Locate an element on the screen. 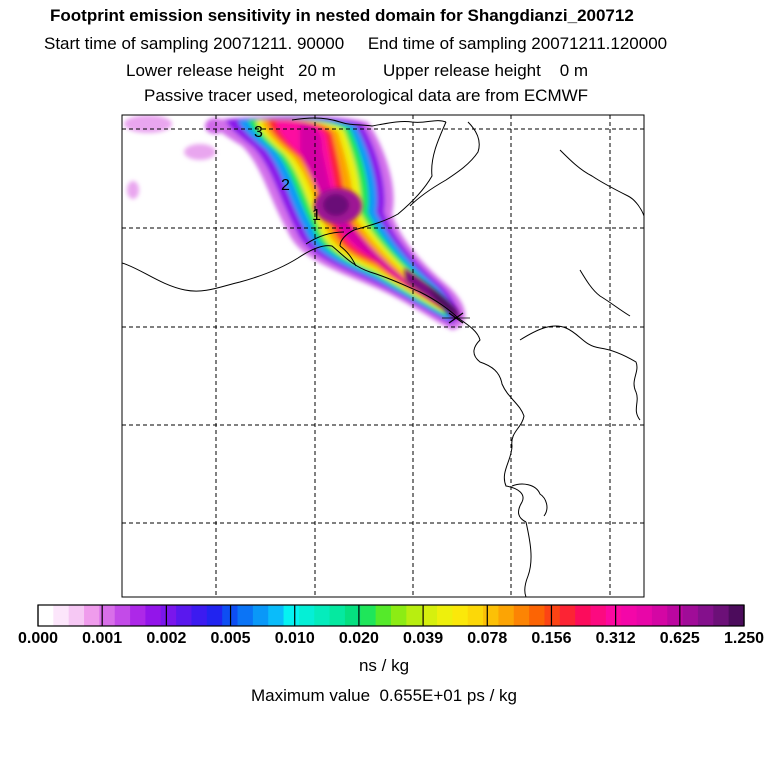 This screenshot has height=768, width=768. colorbar-unit: ns / kg is located at coordinates (384, 665).